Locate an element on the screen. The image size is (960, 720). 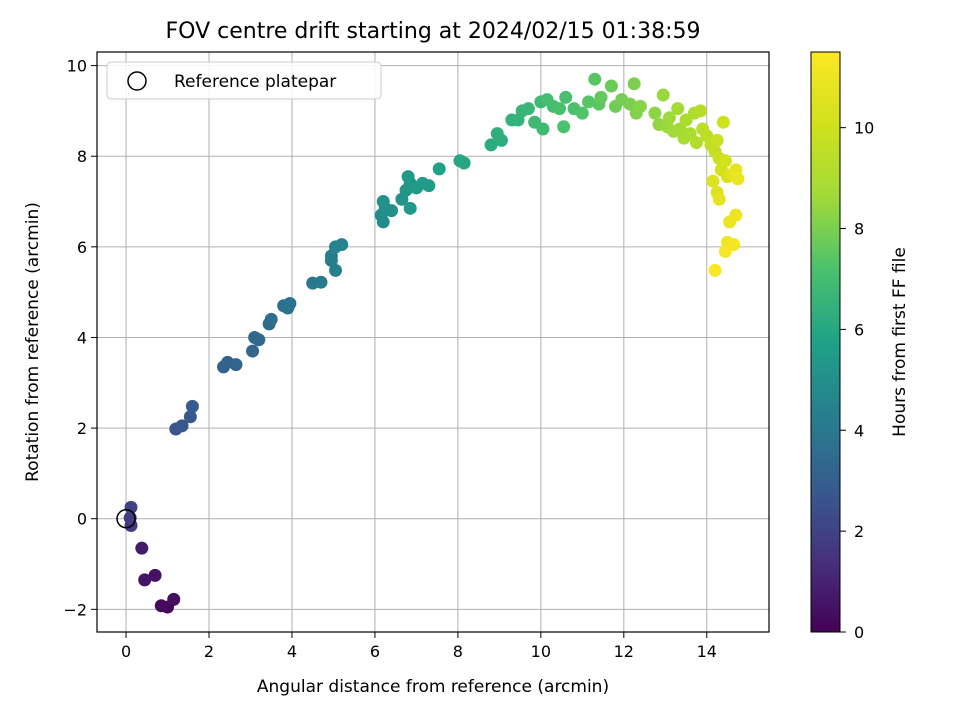
y-tick-label: 2 is located at coordinates (82, 428).